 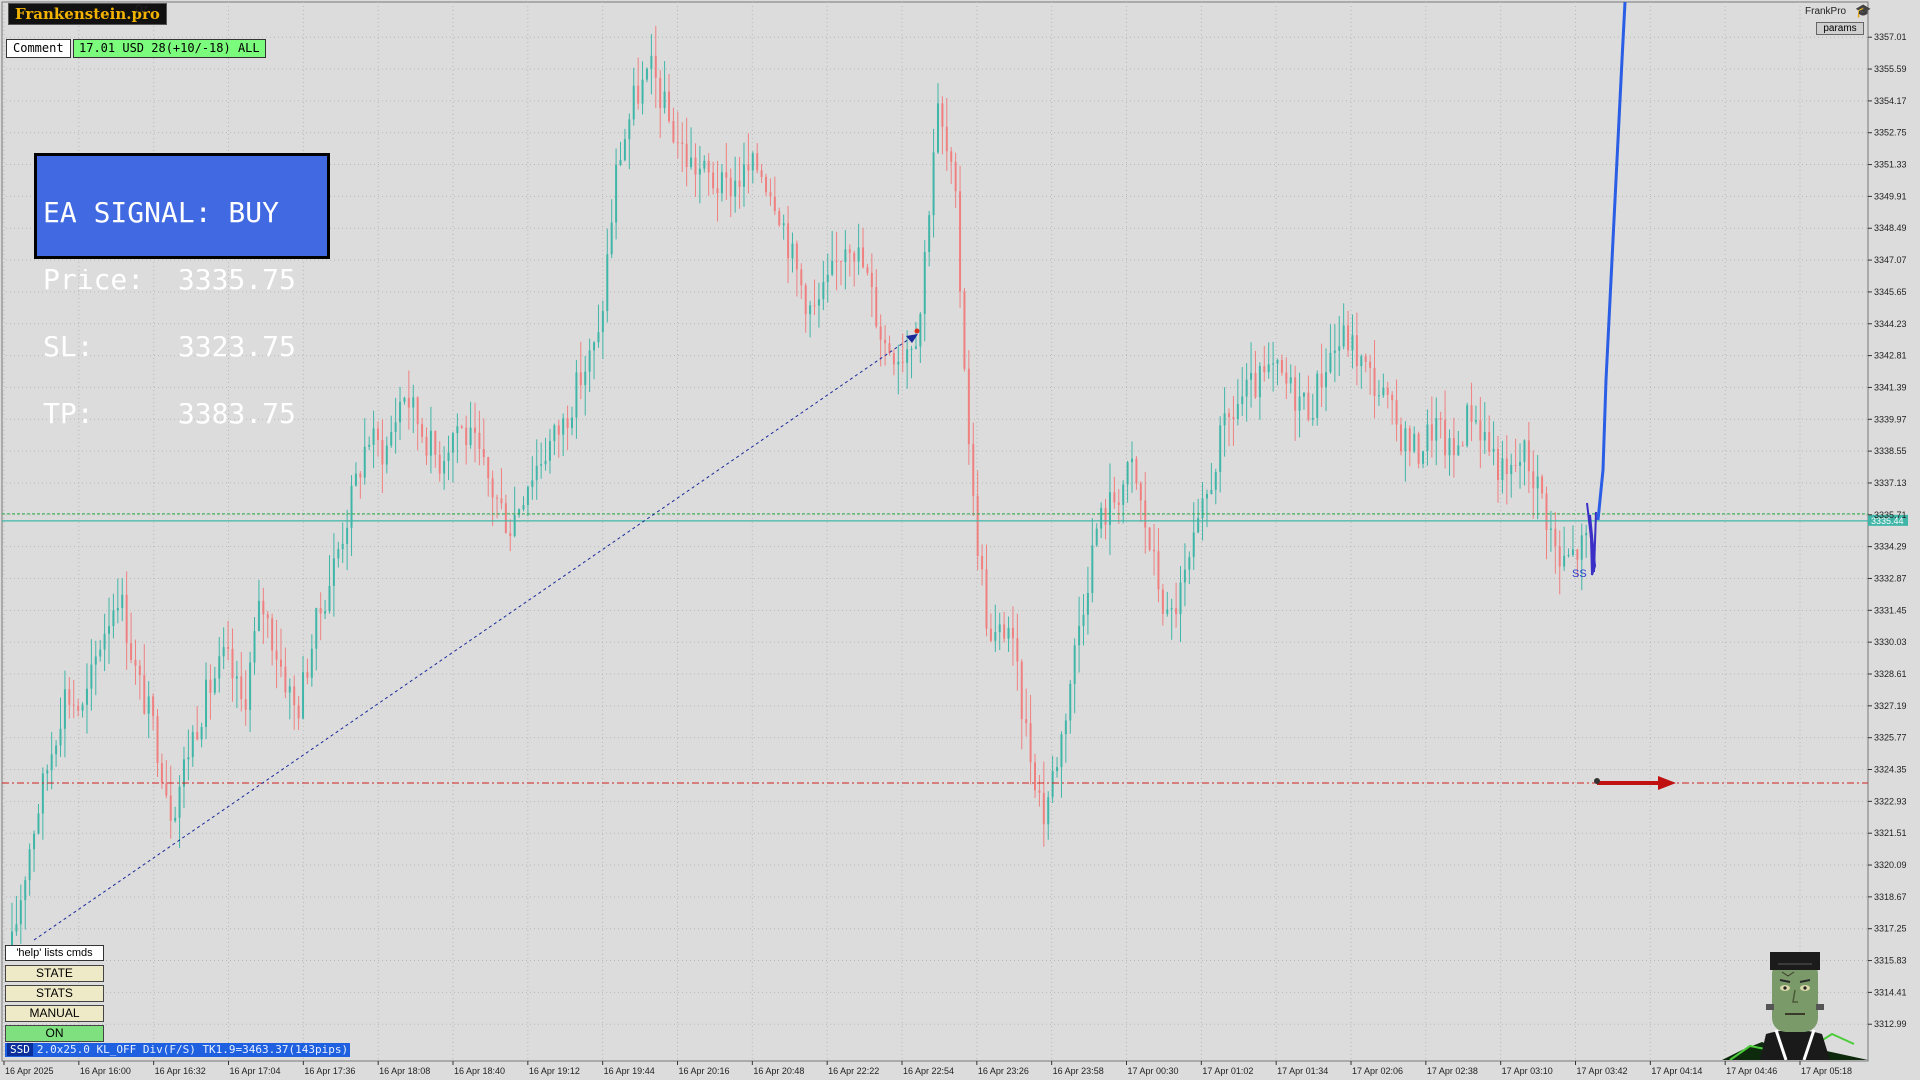 I want to click on signal-price: Price: 3335.75, so click(x=169, y=280).